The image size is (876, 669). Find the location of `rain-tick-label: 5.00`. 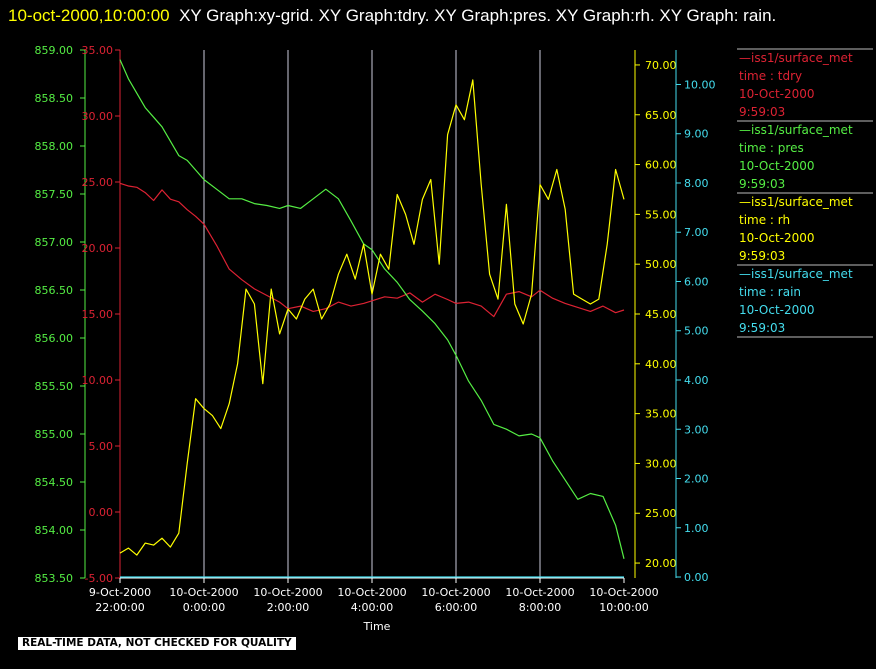

rain-tick-label: 5.00 is located at coordinates (696, 331).